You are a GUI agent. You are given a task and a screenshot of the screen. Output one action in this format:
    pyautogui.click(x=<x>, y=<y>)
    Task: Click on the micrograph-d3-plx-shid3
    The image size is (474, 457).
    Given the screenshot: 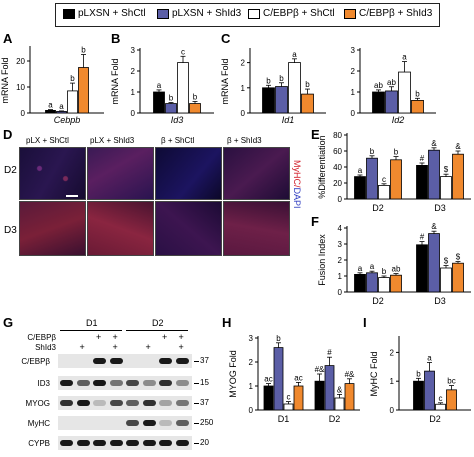 What is the action you would take?
    pyautogui.click(x=120, y=228)
    